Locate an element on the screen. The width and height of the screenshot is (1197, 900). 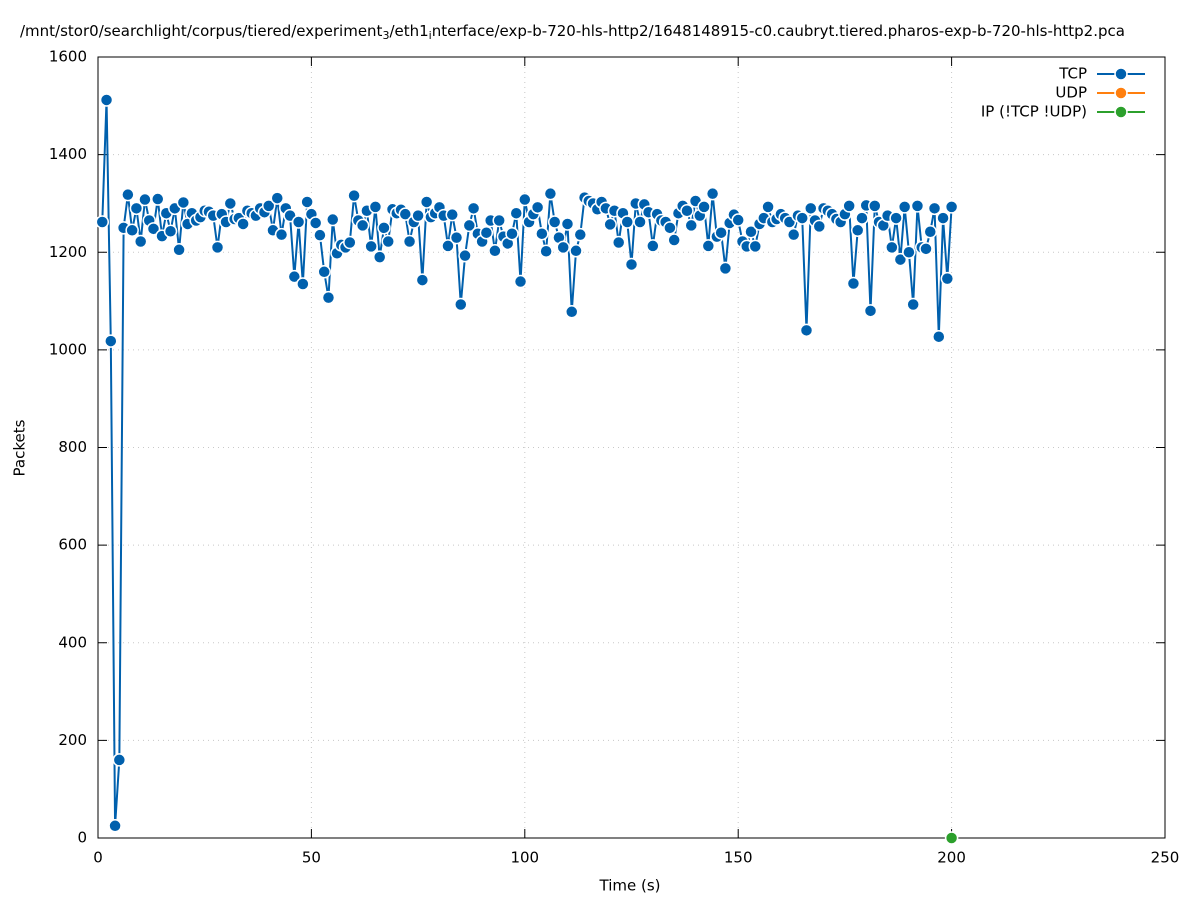
y-axis-label: Packets is located at coordinates (20, 447).